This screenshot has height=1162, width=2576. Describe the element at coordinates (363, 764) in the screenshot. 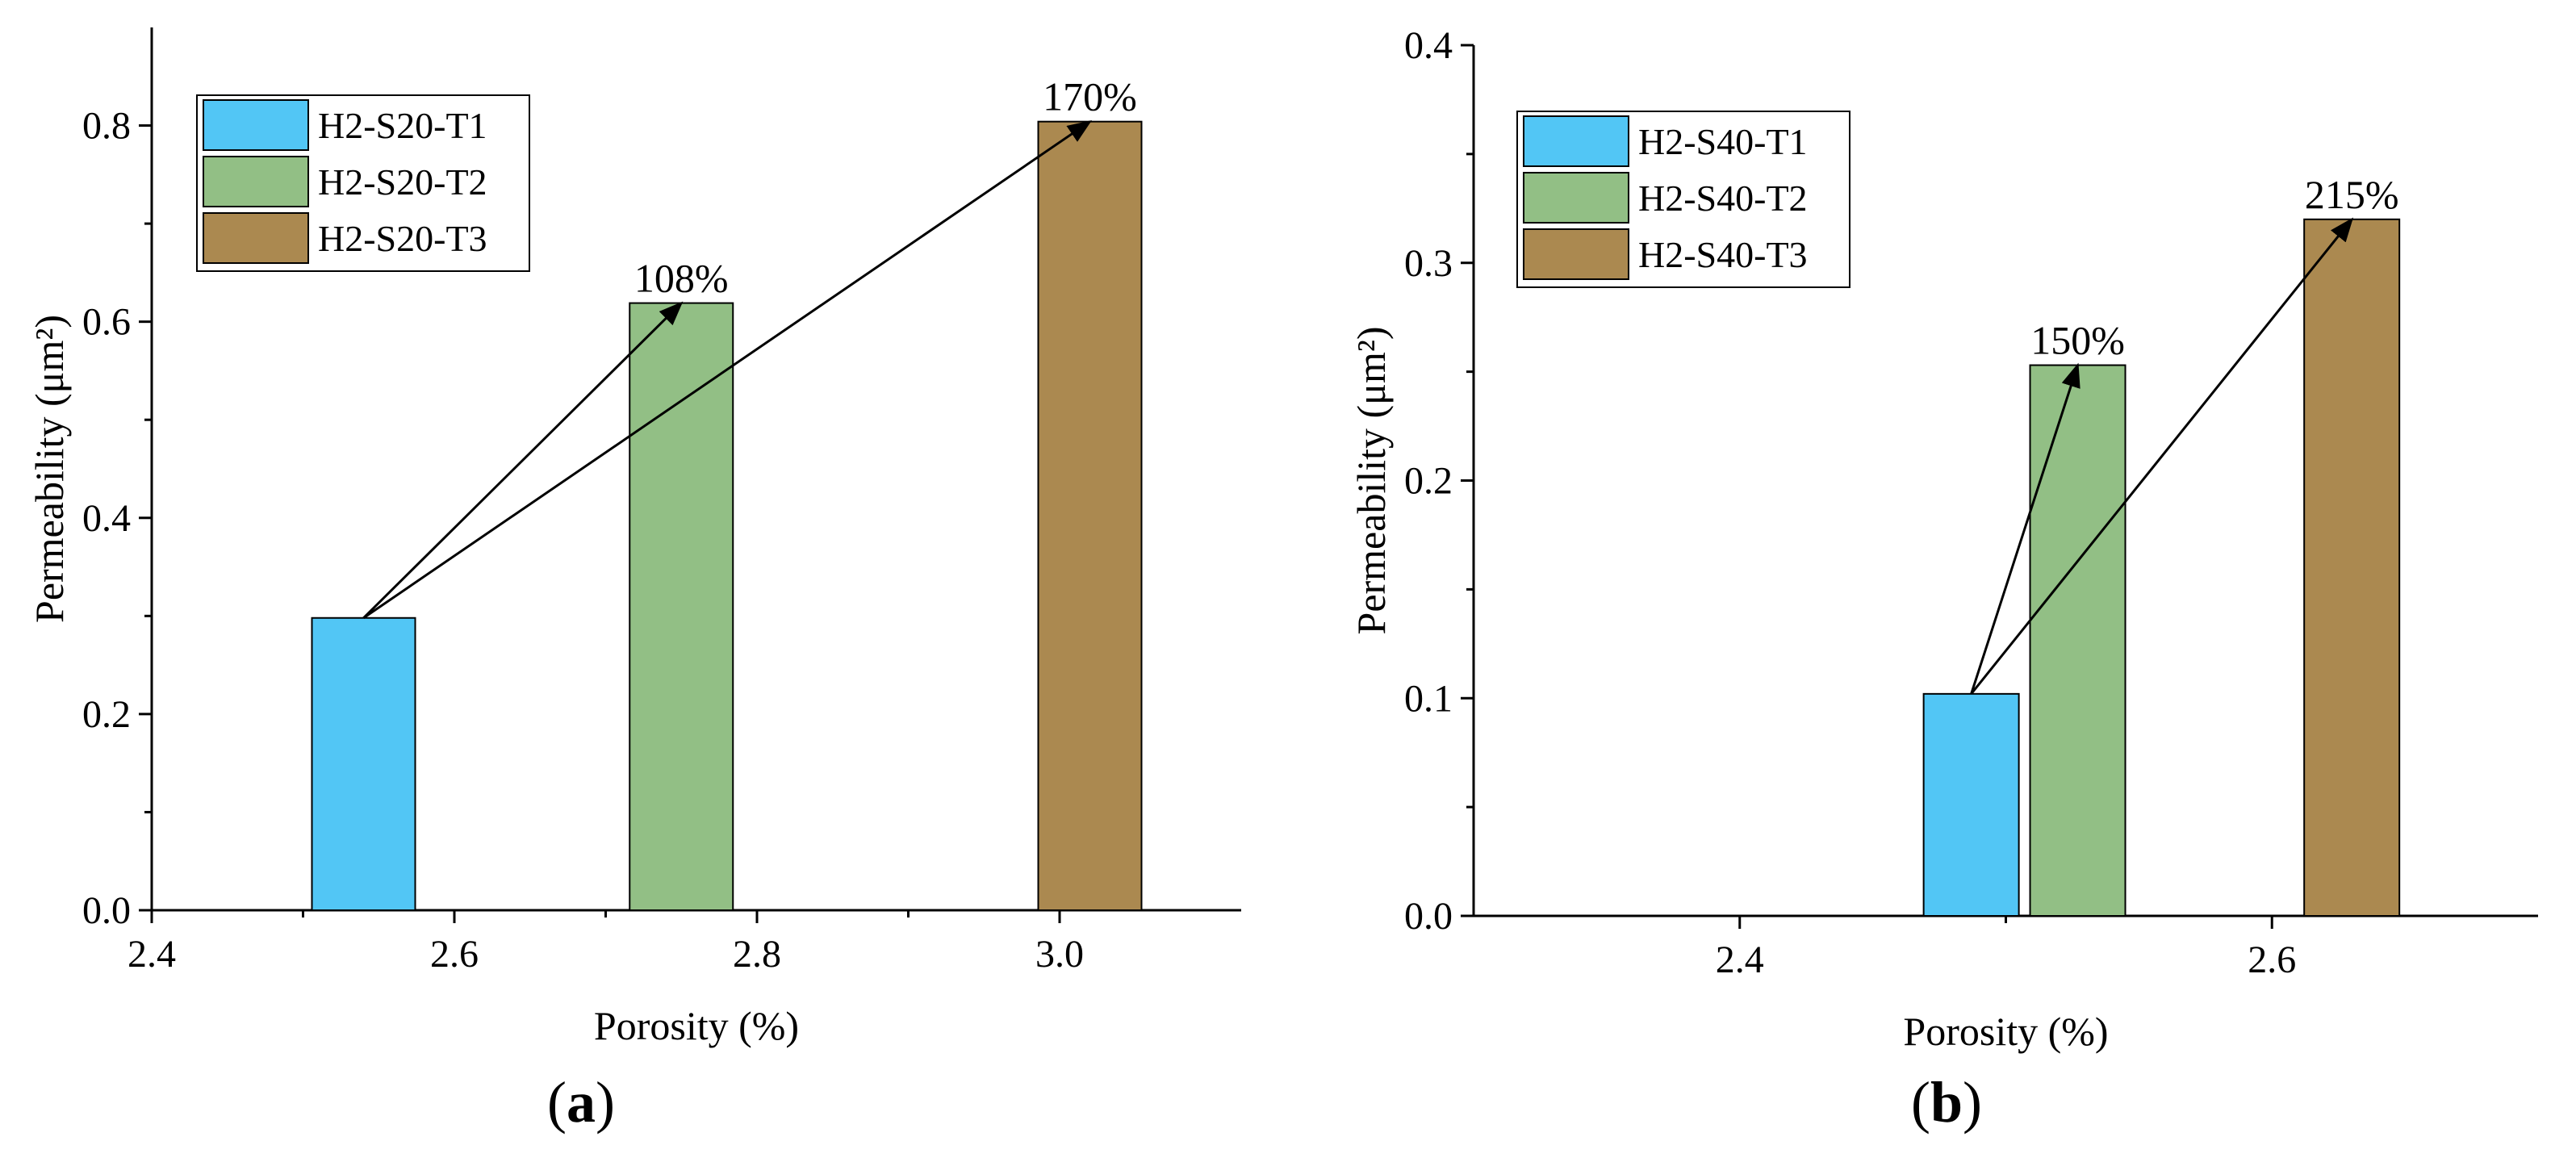

I see `bar-h2-s20-t1` at that location.